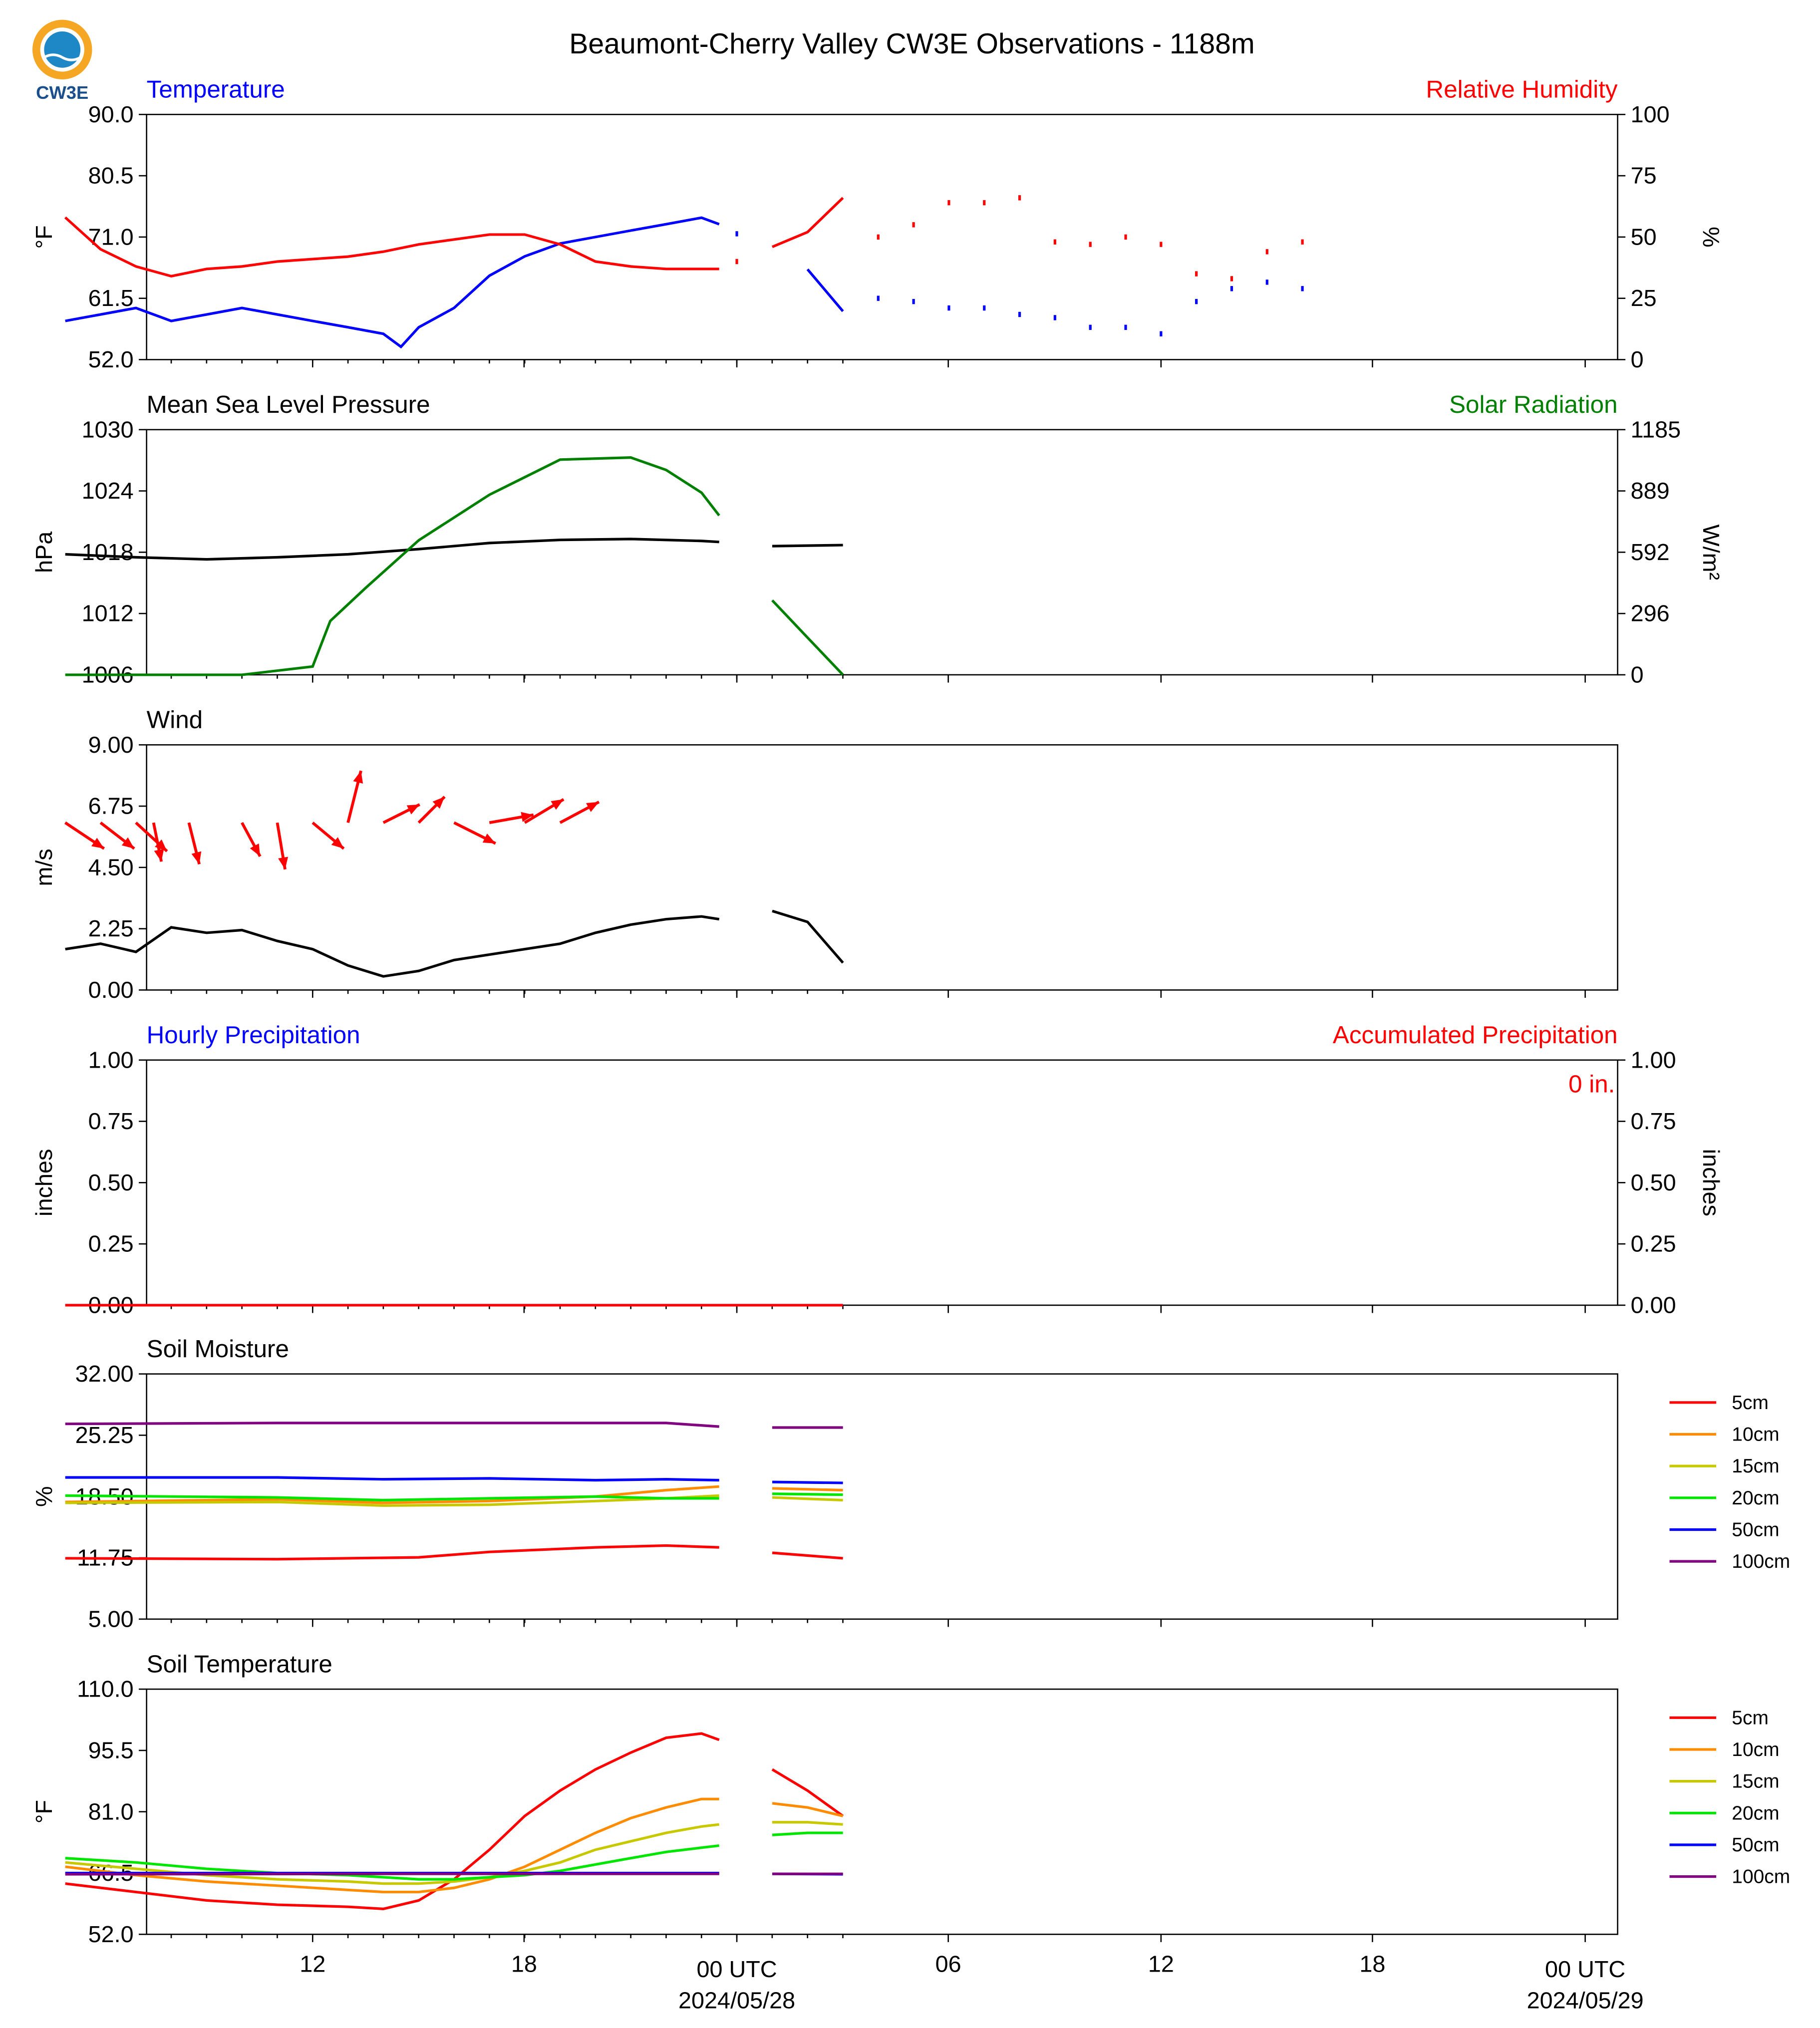  Describe the element at coordinates (1585, 1969) in the screenshot. I see `x-tick-label: 00 UTC` at that location.